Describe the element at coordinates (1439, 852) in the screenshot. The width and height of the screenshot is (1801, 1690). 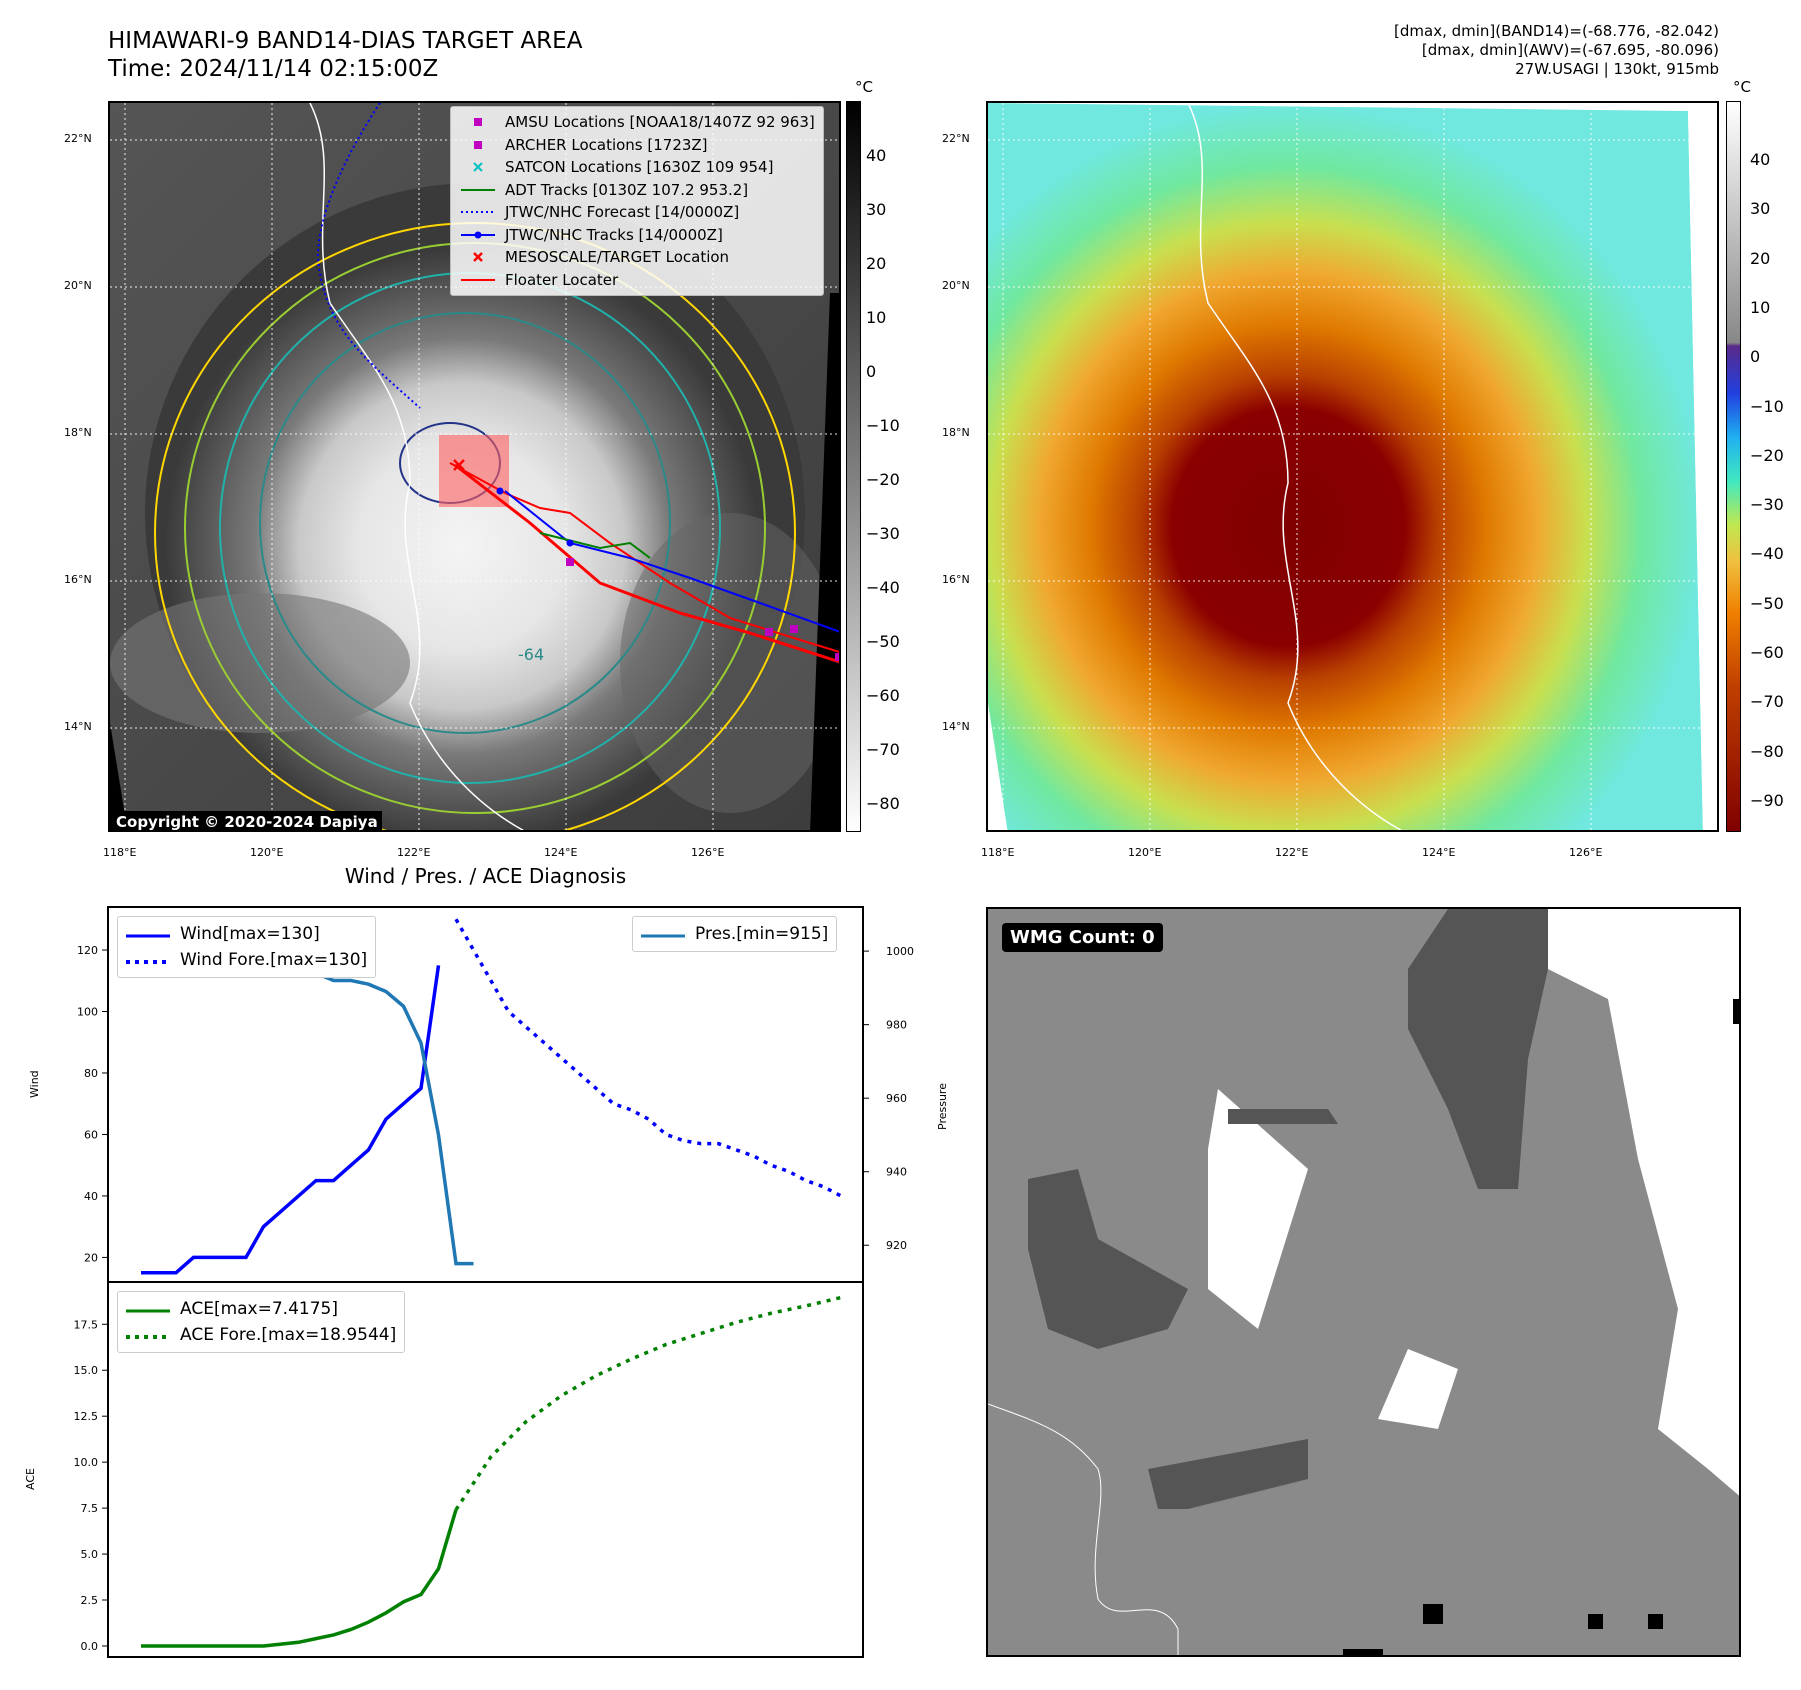
I see `lon-tick: 124°E` at that location.